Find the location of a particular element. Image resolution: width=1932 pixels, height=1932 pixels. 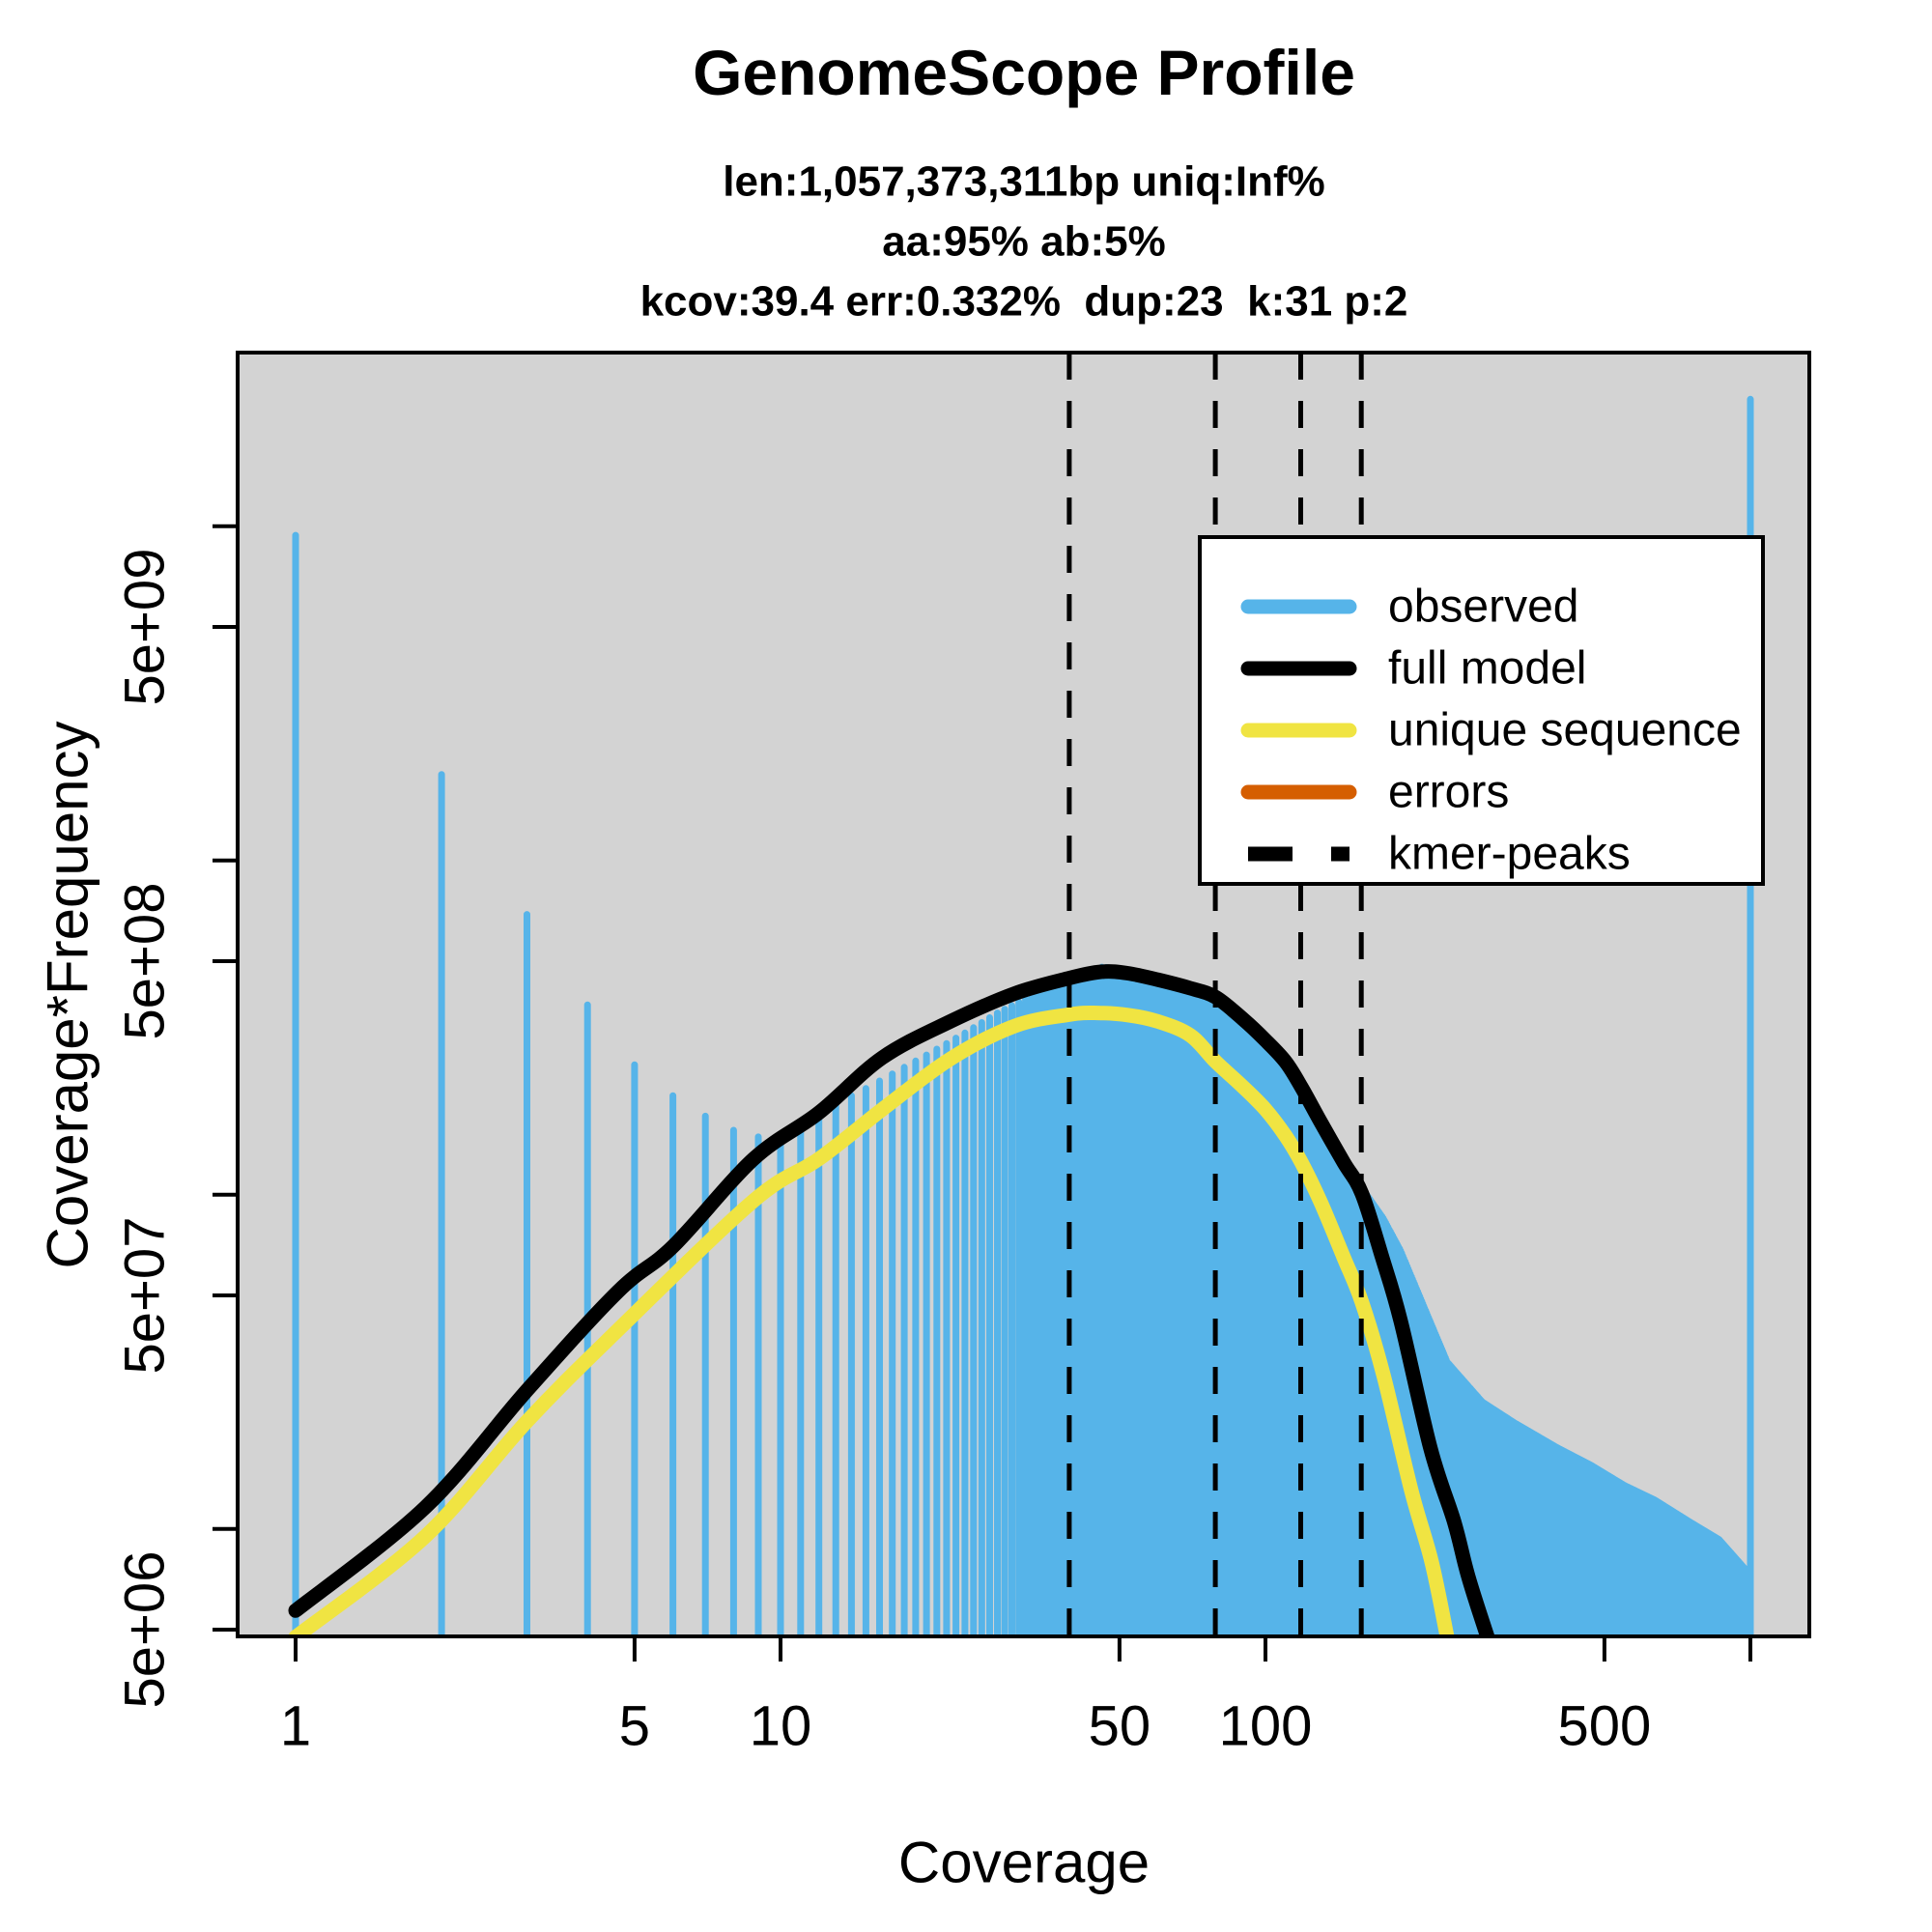

x-axis-title: Coverage is located at coordinates (1024, 1863).